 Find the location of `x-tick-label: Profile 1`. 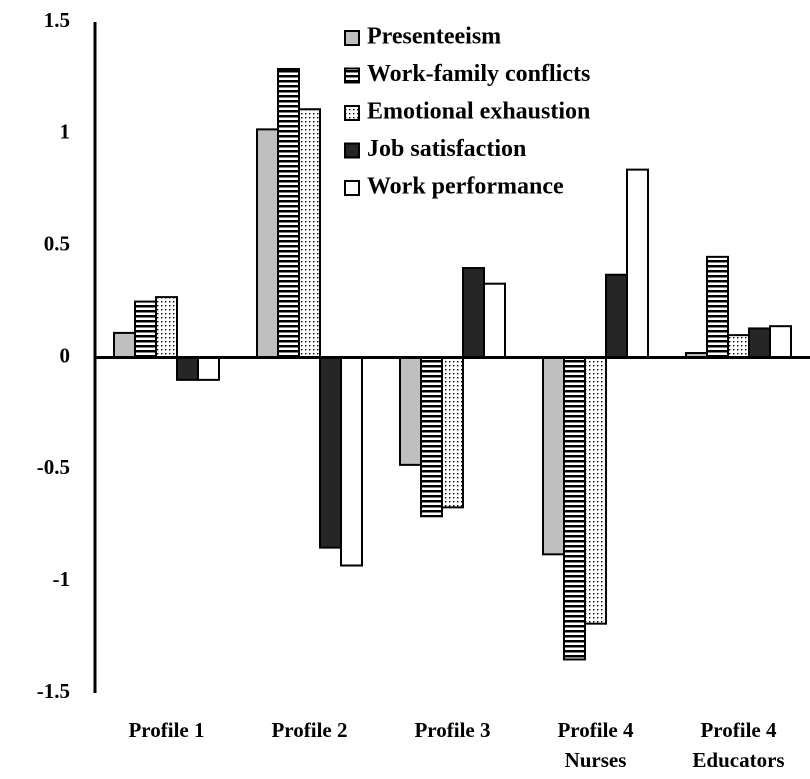

x-tick-label: Profile 1 is located at coordinates (166, 730).